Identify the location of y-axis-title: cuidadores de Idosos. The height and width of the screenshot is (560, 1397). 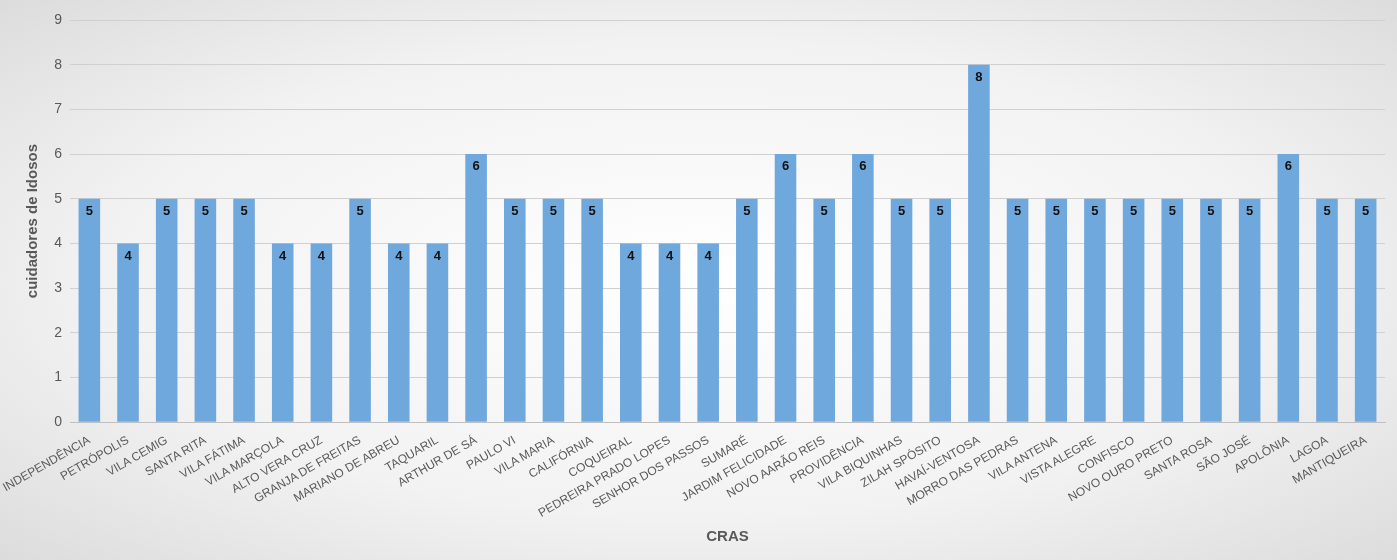
(32, 221).